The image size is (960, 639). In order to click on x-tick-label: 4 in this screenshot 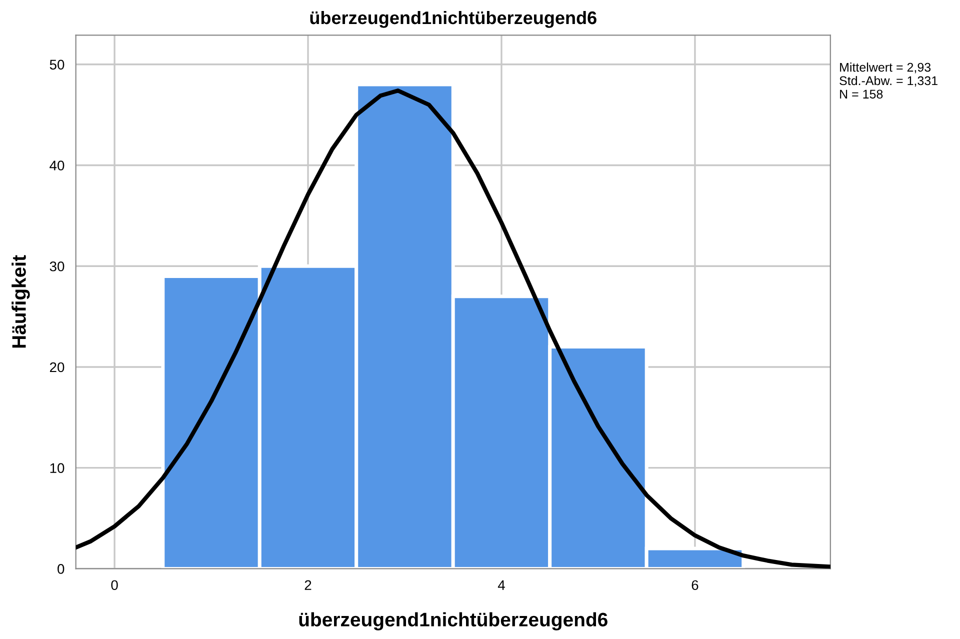, I will do `click(501, 585)`.